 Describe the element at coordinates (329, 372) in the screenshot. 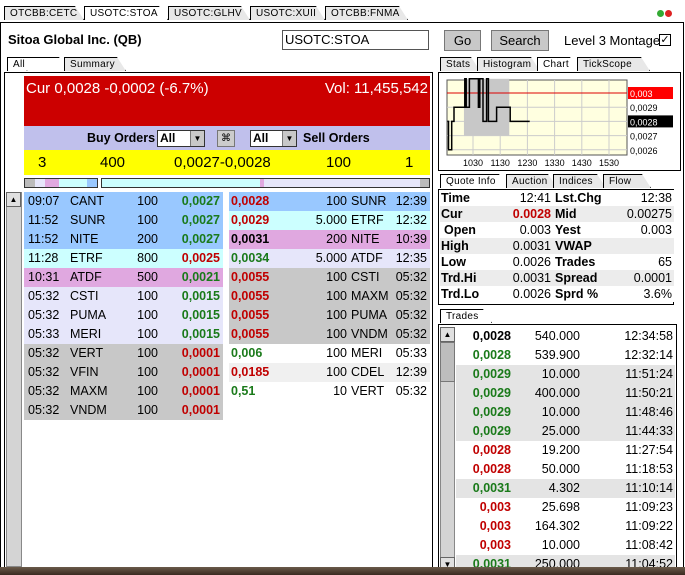

I see `sell-order-row: 0,0185 100 CDEL 12:39` at that location.